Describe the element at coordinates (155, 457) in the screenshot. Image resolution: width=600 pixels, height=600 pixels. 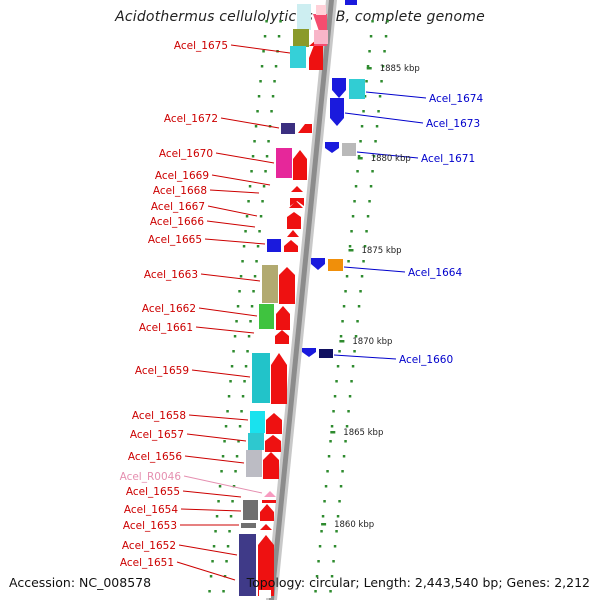
I see `gene-label-acel_1656: Acel_1656` at that location.